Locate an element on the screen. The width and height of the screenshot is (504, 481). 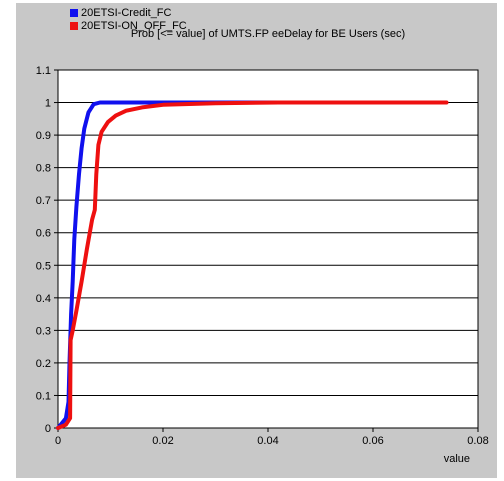
y-tick-label: 0 is located at coordinates (48, 429).